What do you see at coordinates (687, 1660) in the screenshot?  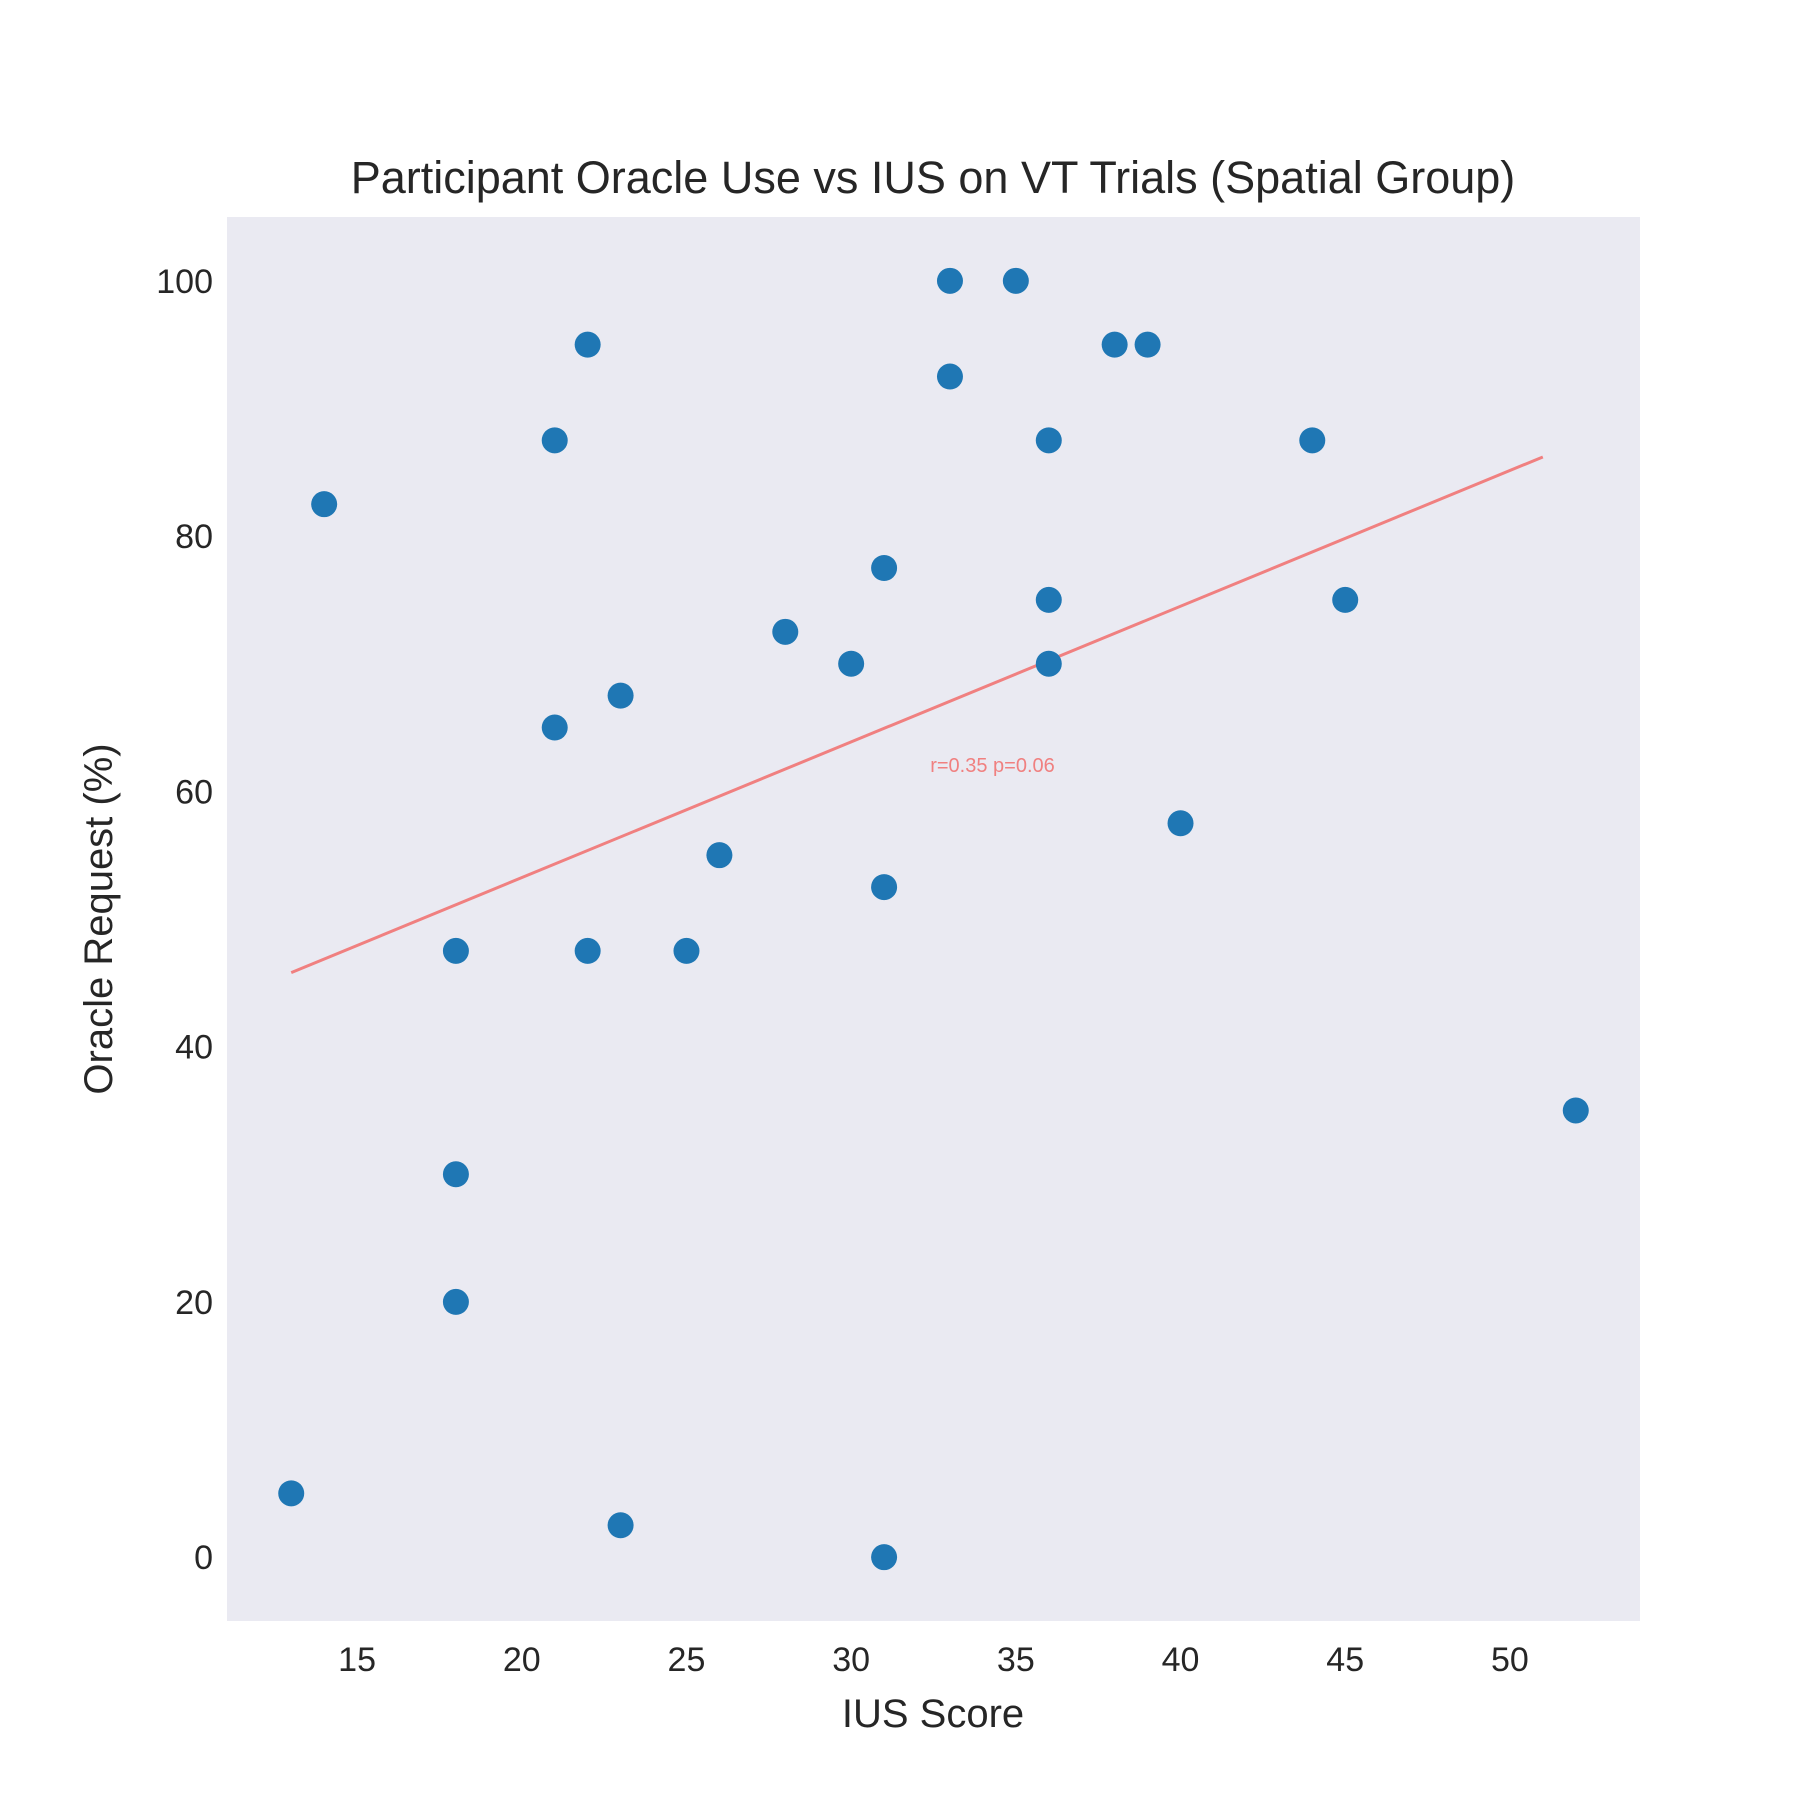 I see `x-tick-label: 25` at bounding box center [687, 1660].